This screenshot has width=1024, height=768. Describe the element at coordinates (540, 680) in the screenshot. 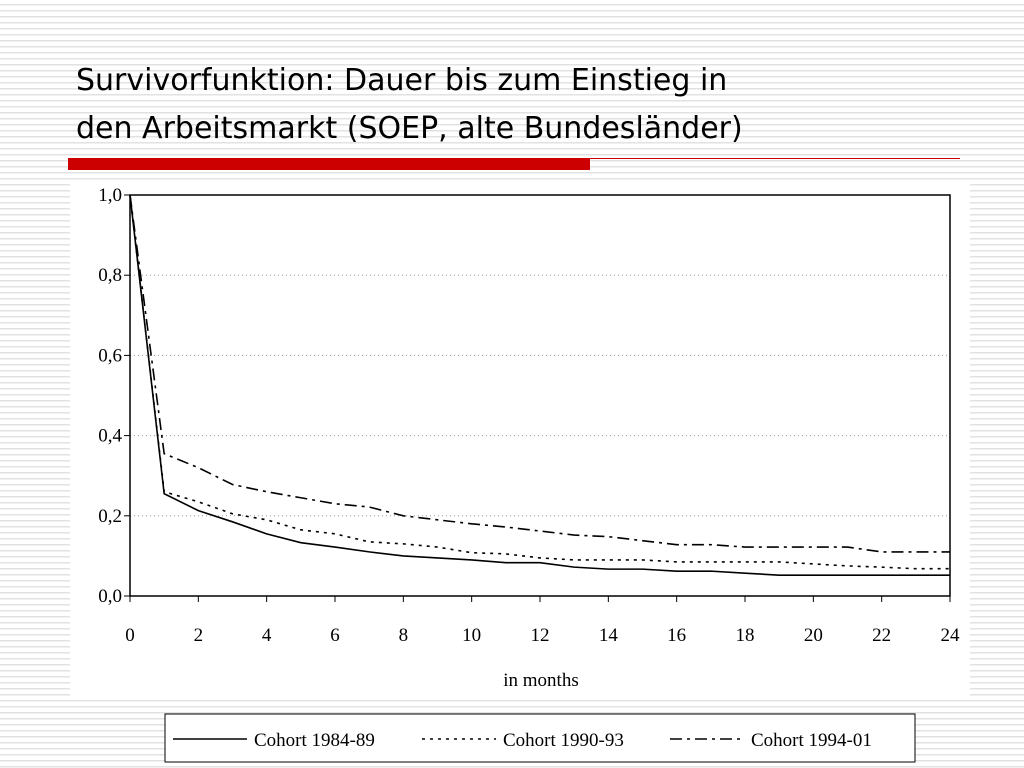

I see `x-axis-label: in months` at that location.